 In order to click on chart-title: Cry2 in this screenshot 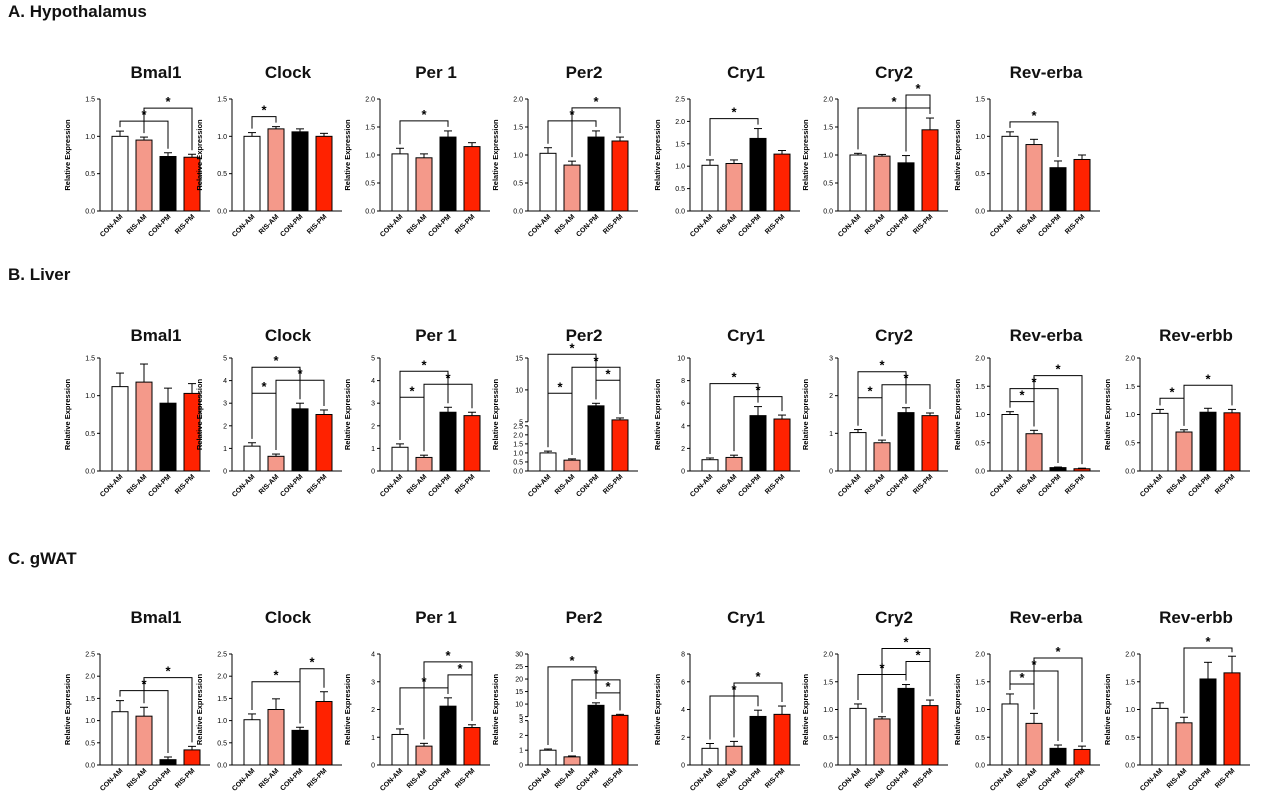, I will do `click(894, 72)`.